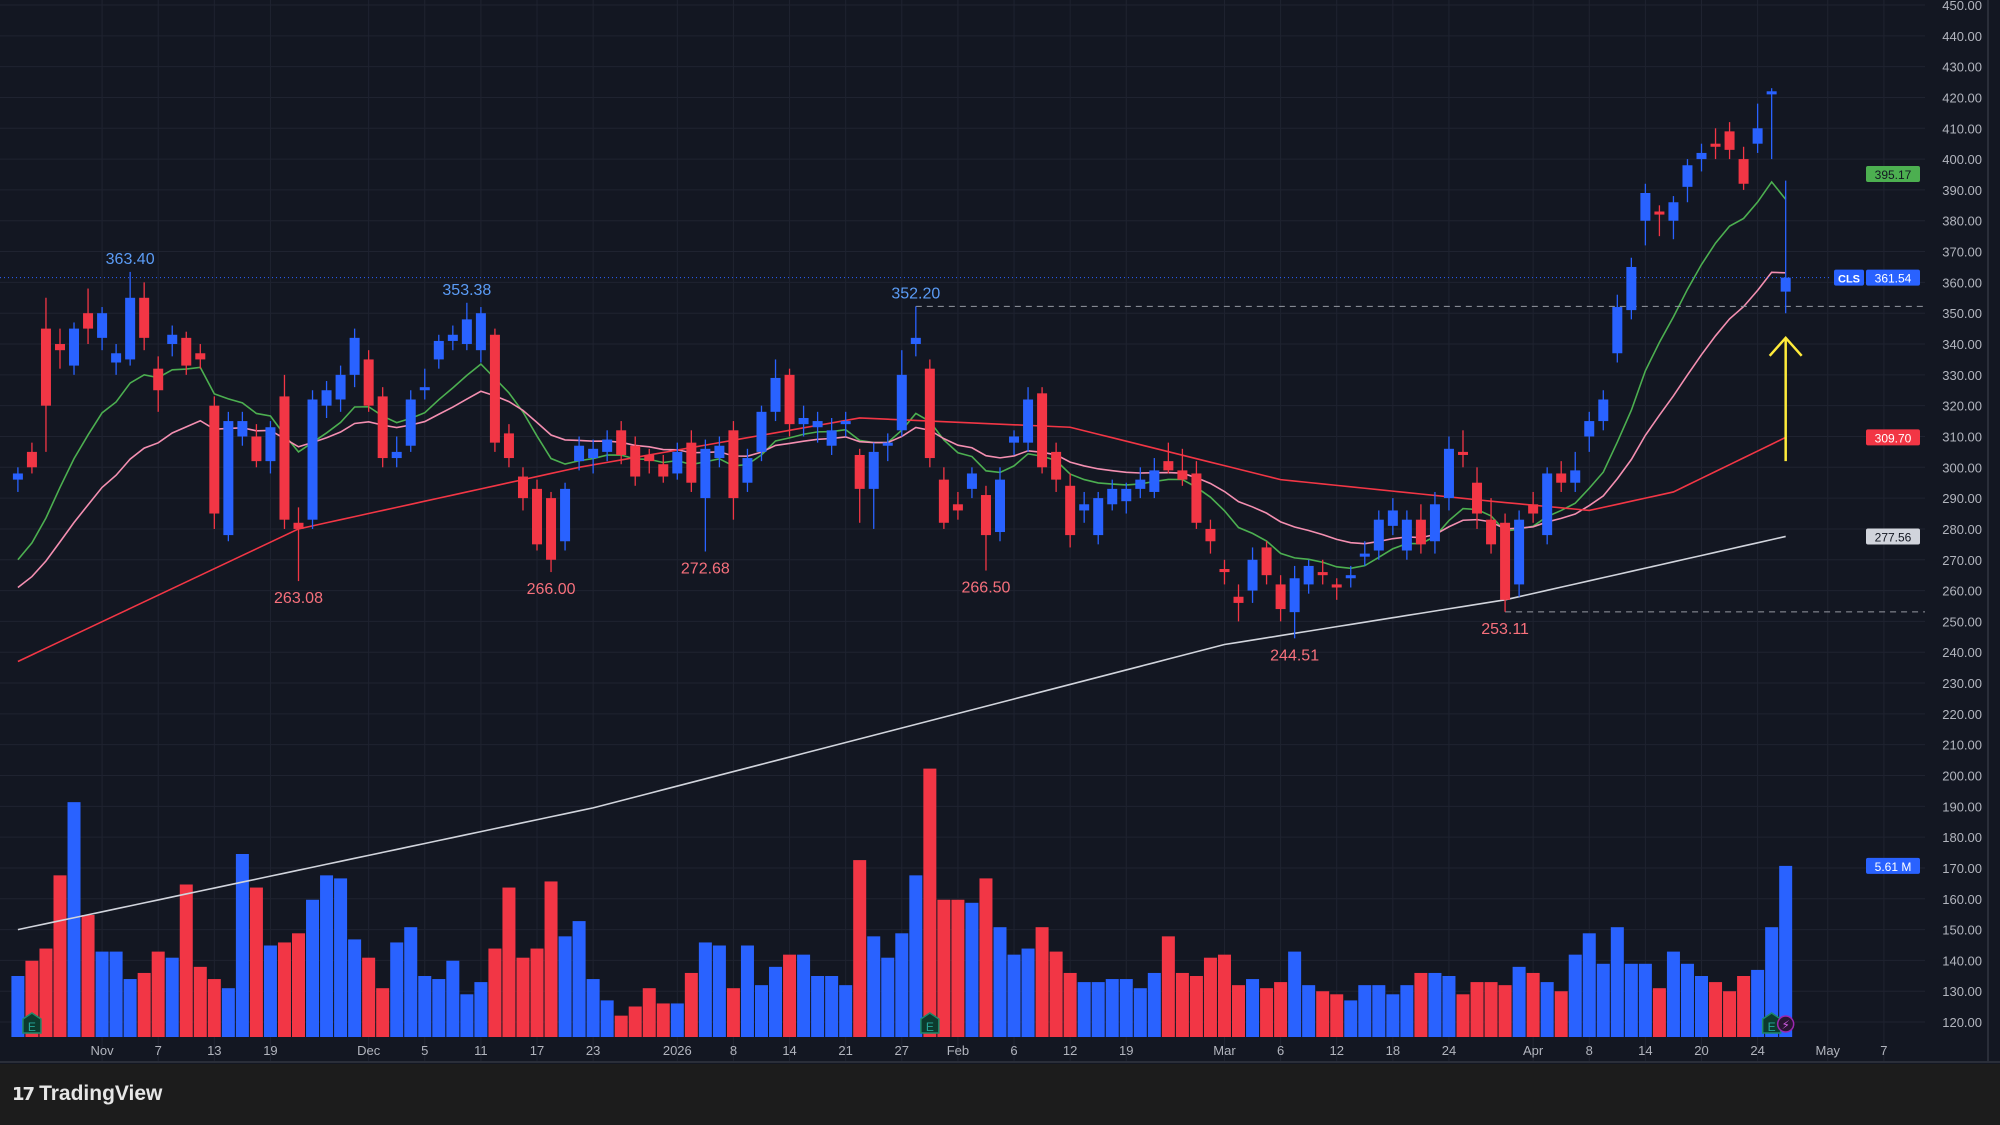 This screenshot has width=2000, height=1125. What do you see at coordinates (87, 1094) in the screenshot?
I see `tradingview-logo: 𝟭𝟳 TradingView` at bounding box center [87, 1094].